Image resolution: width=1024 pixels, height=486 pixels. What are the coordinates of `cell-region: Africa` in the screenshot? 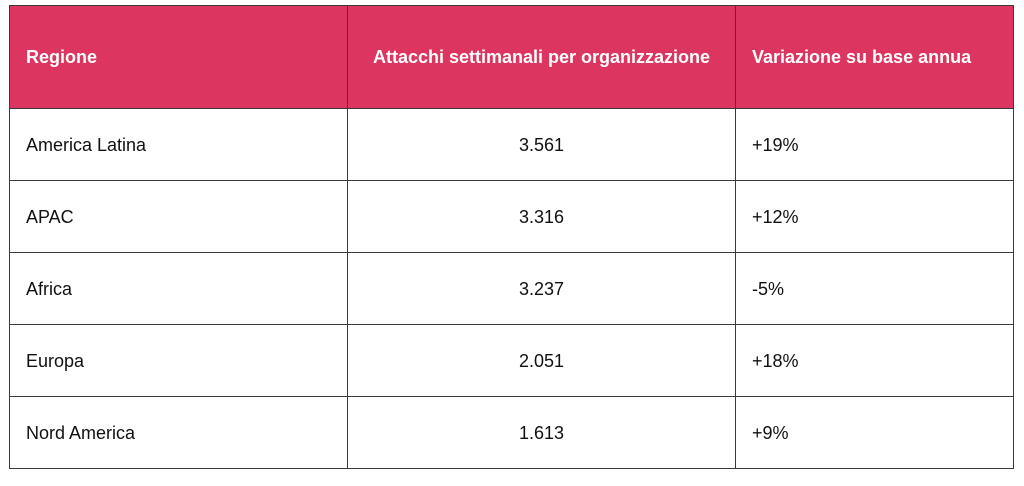 It's located at (178, 288).